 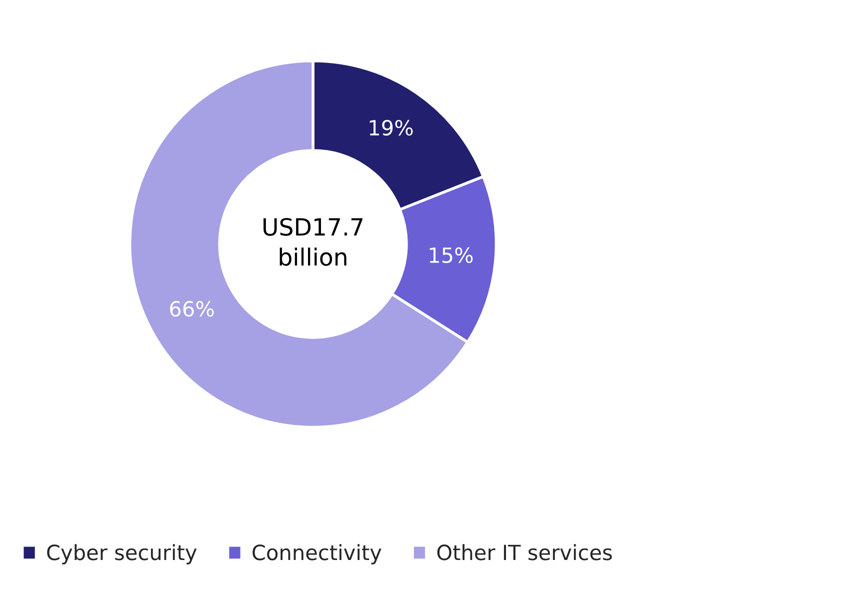 What do you see at coordinates (122, 554) in the screenshot?
I see `legend-label: Cyber security` at bounding box center [122, 554].